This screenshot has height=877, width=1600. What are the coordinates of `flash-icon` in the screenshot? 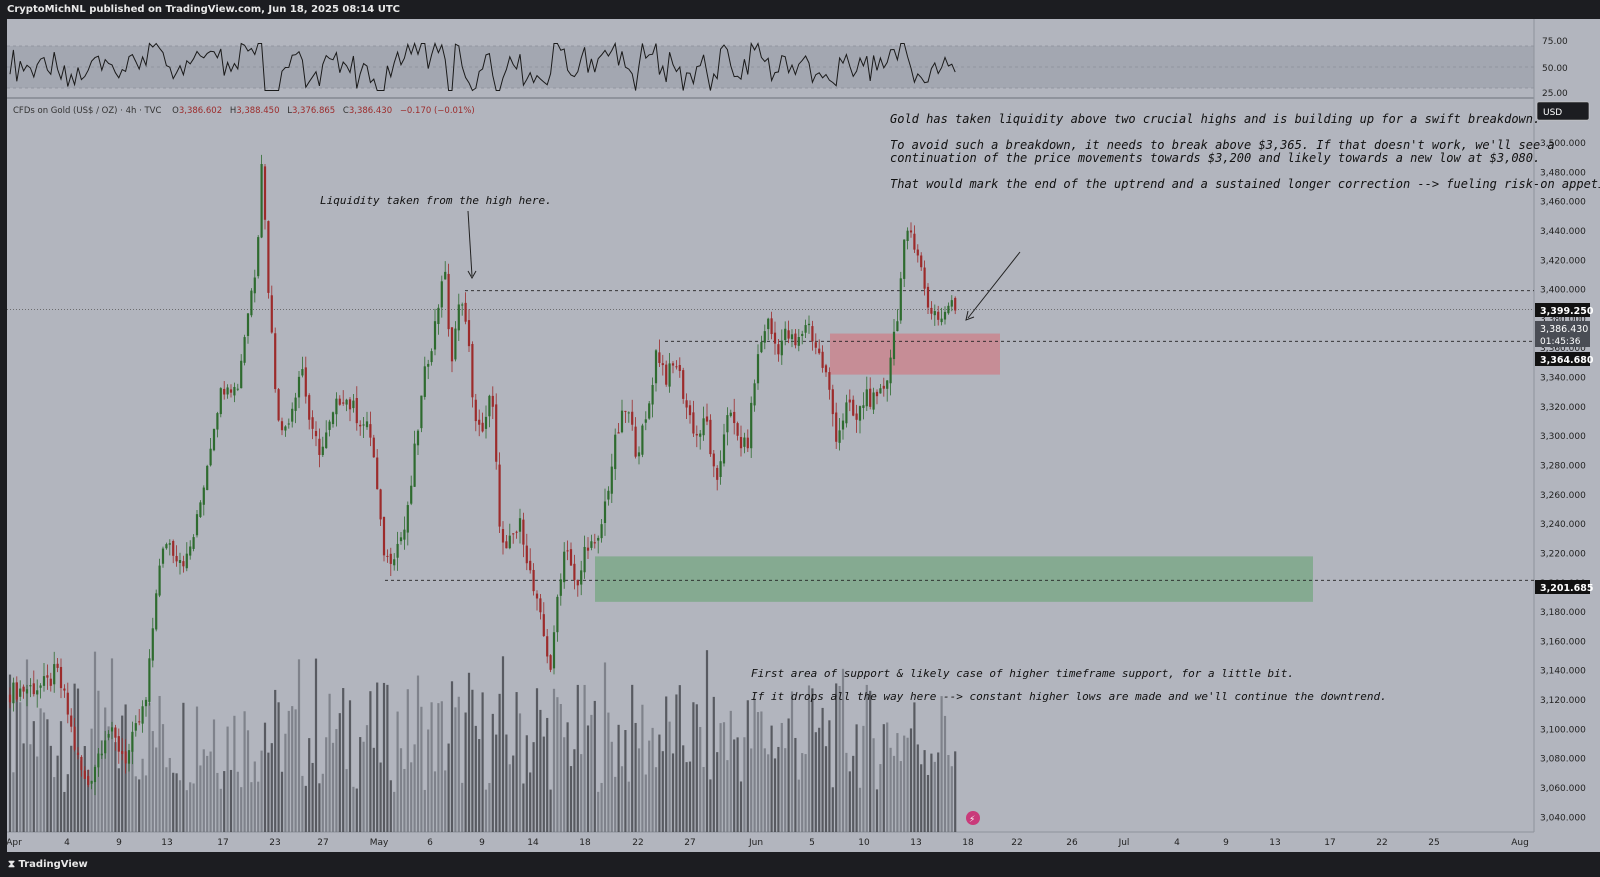 It's located at (973, 818).